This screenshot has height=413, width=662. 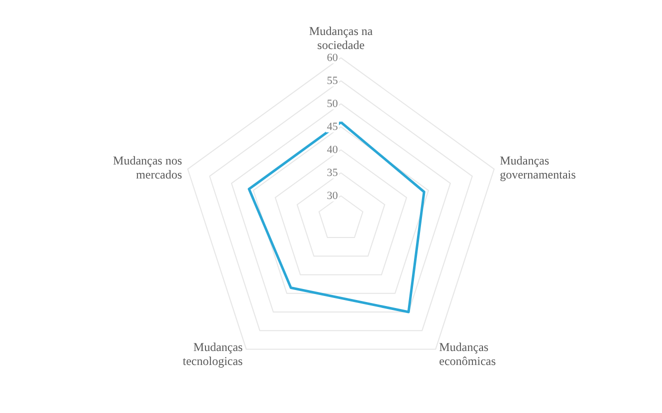 What do you see at coordinates (332, 150) in the screenshot?
I see `y-tick-label: 40` at bounding box center [332, 150].